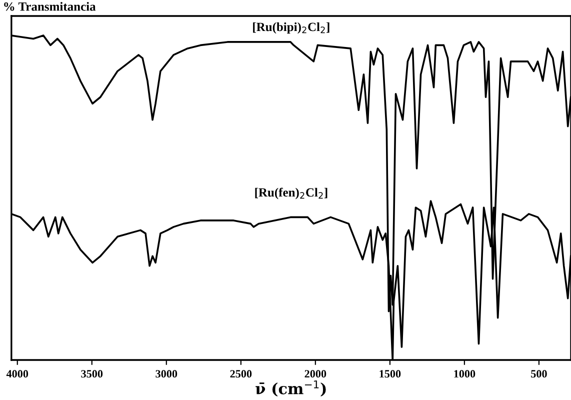 Image resolution: width=571 pixels, height=400 pixels. I want to click on x-tick-label: 2000, so click(315, 374).